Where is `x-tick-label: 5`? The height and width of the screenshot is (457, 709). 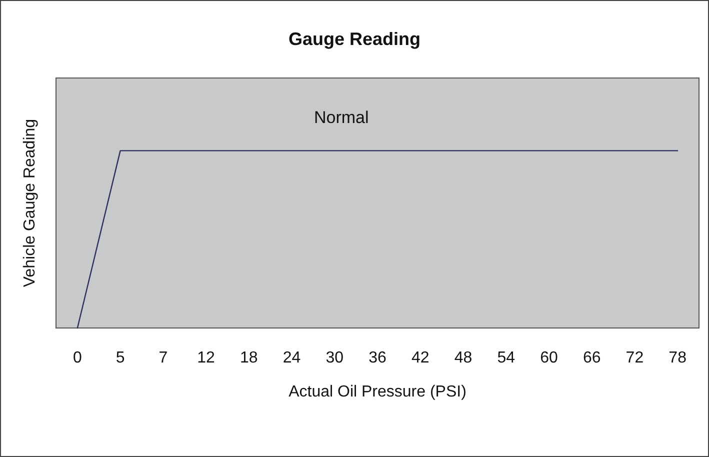 x-tick-label: 5 is located at coordinates (120, 358).